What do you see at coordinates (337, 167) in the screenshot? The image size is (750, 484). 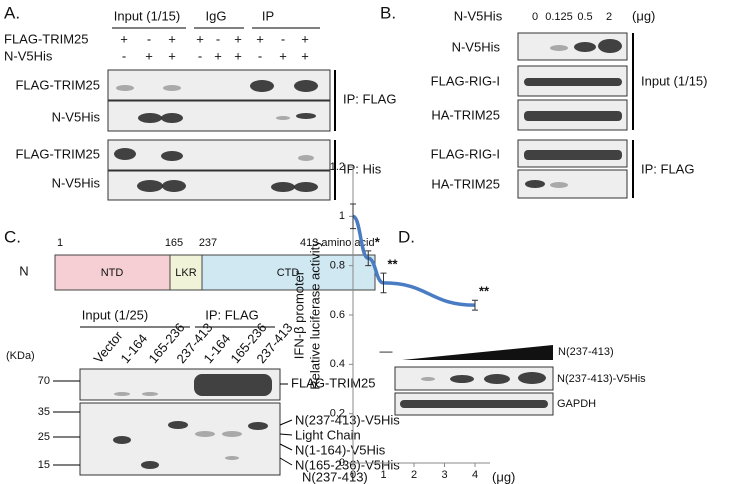 I see `y-tick-label: 1.2` at bounding box center [337, 167].